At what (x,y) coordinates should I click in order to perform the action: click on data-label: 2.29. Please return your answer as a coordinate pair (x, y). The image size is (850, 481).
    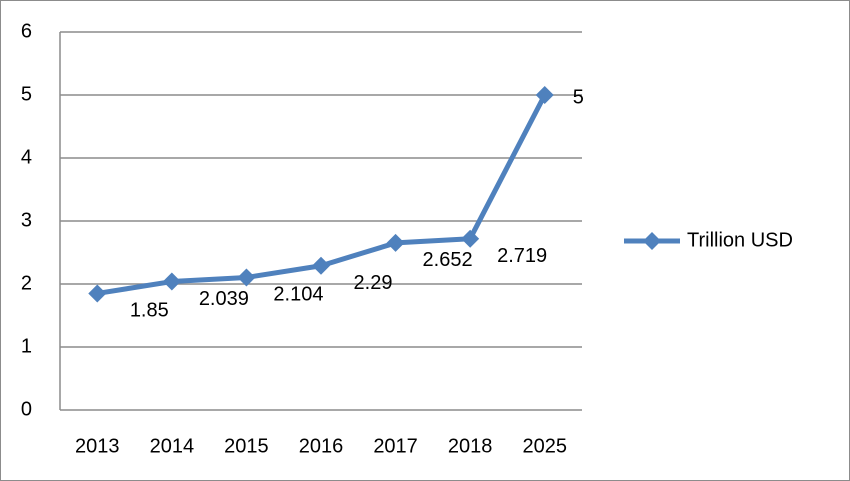
    Looking at the image, I should click on (373, 283).